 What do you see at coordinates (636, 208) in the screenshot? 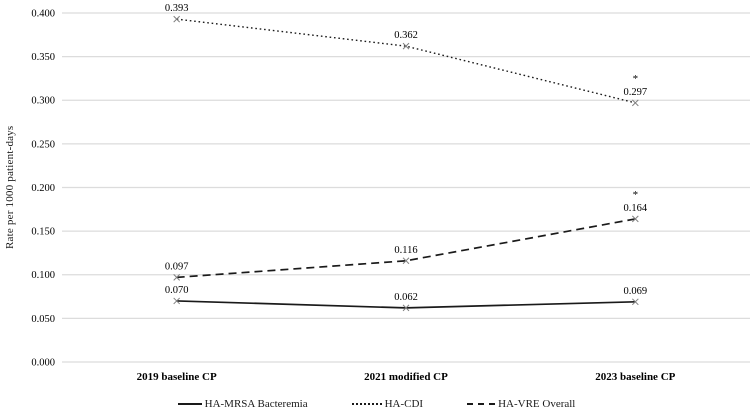
I see `data-point-label: 0.164` at bounding box center [636, 208].